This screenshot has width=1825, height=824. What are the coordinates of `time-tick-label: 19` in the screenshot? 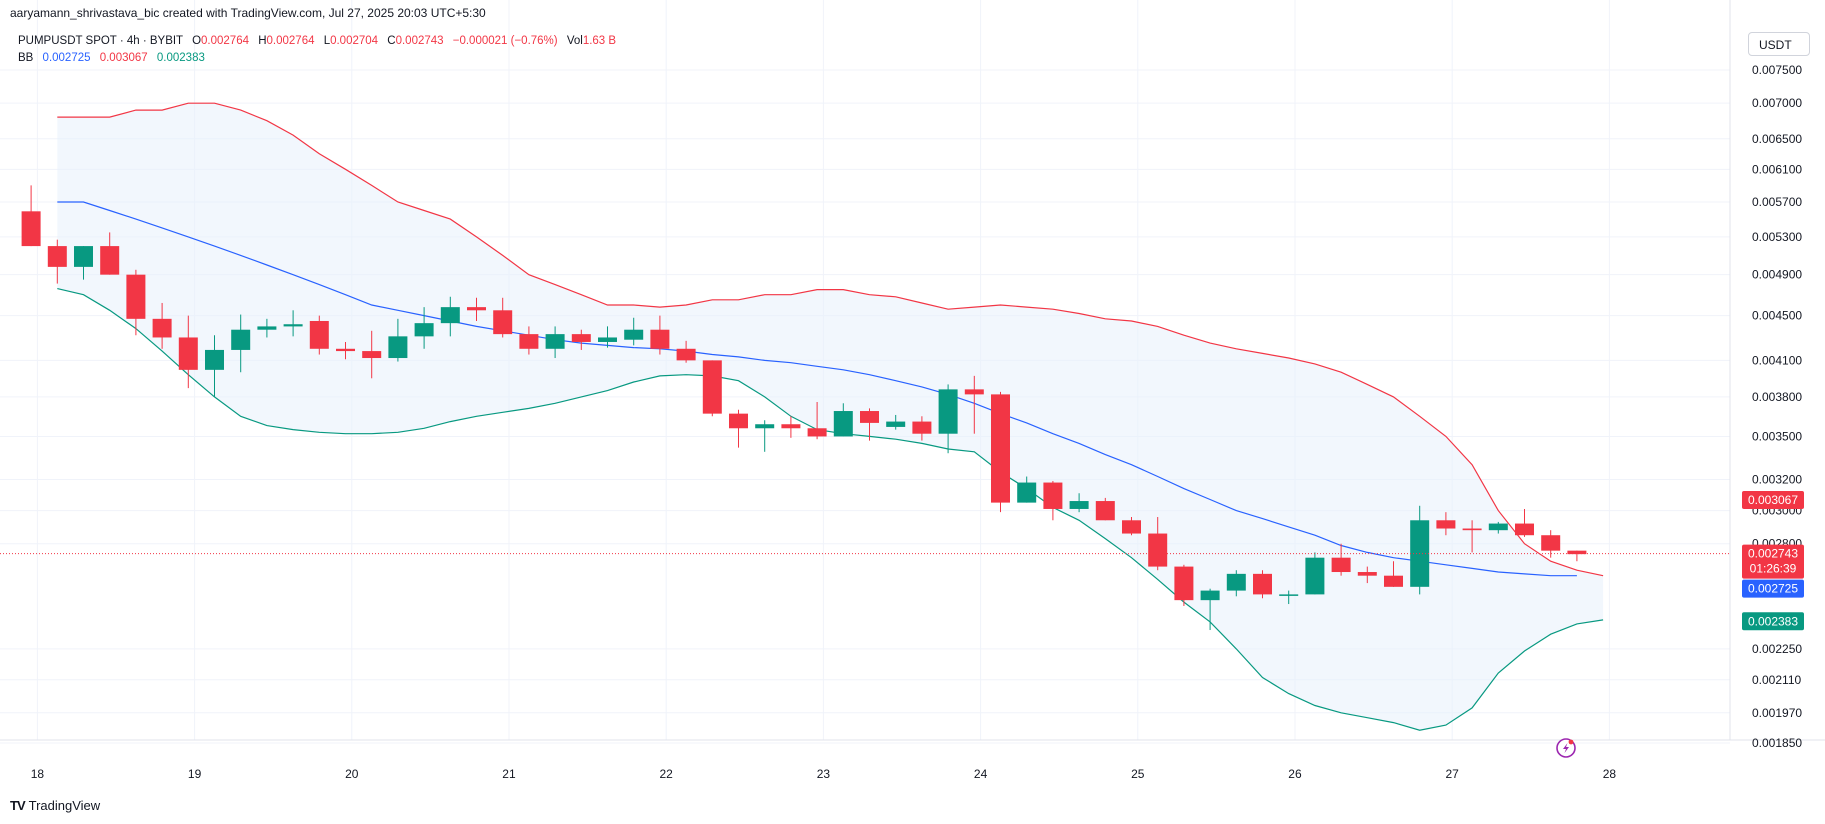 It's located at (195, 774).